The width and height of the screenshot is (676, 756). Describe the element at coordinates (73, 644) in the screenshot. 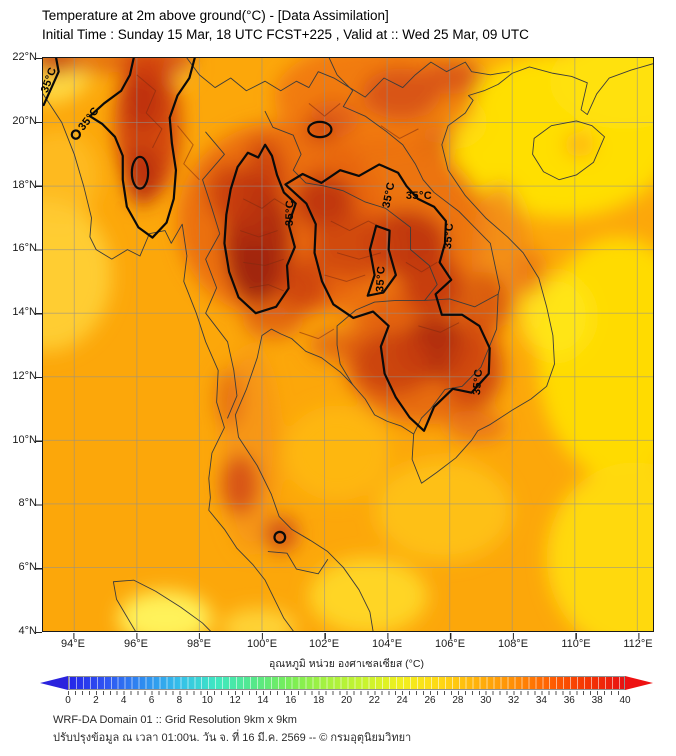

I see `lon-tick-label: 94°E` at that location.